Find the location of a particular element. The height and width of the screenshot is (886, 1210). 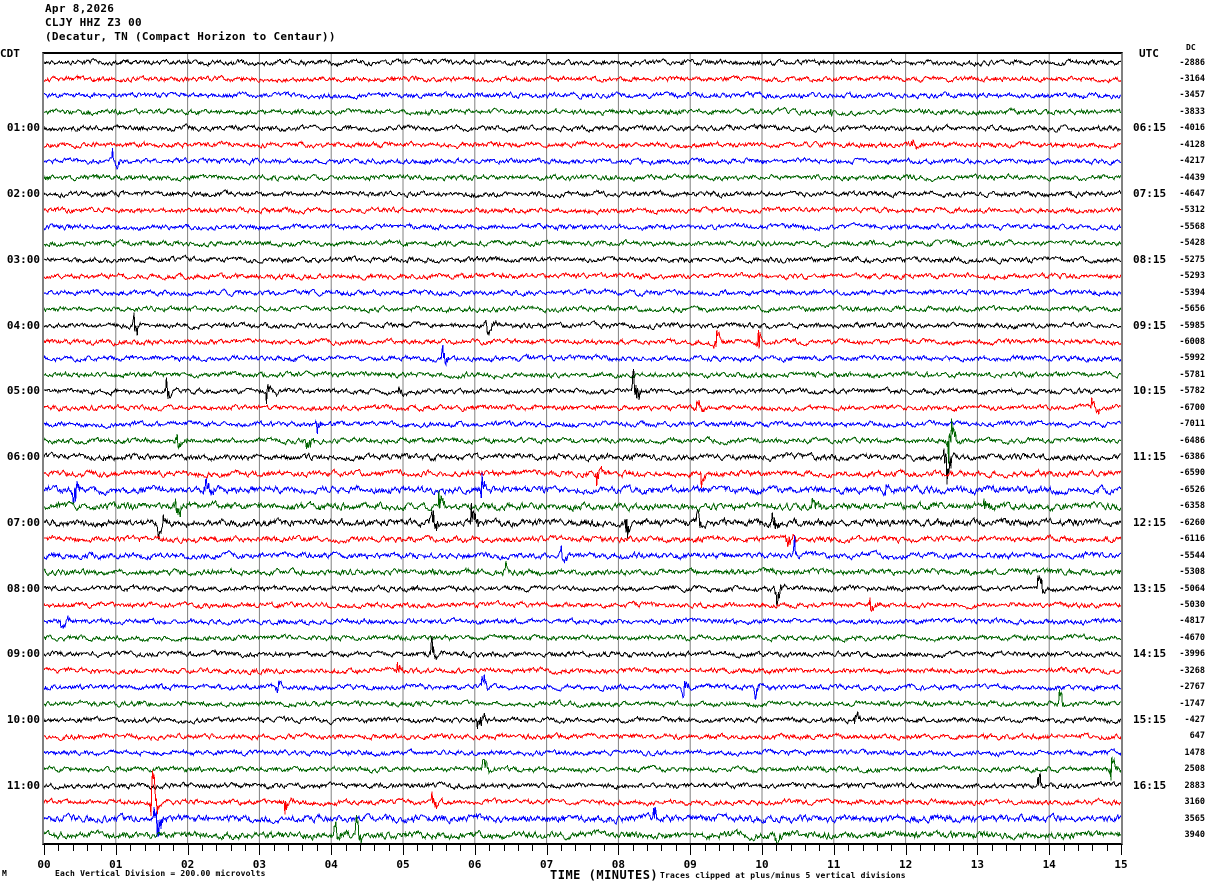

header-date: Apr 8,2026 is located at coordinates (80, 8).